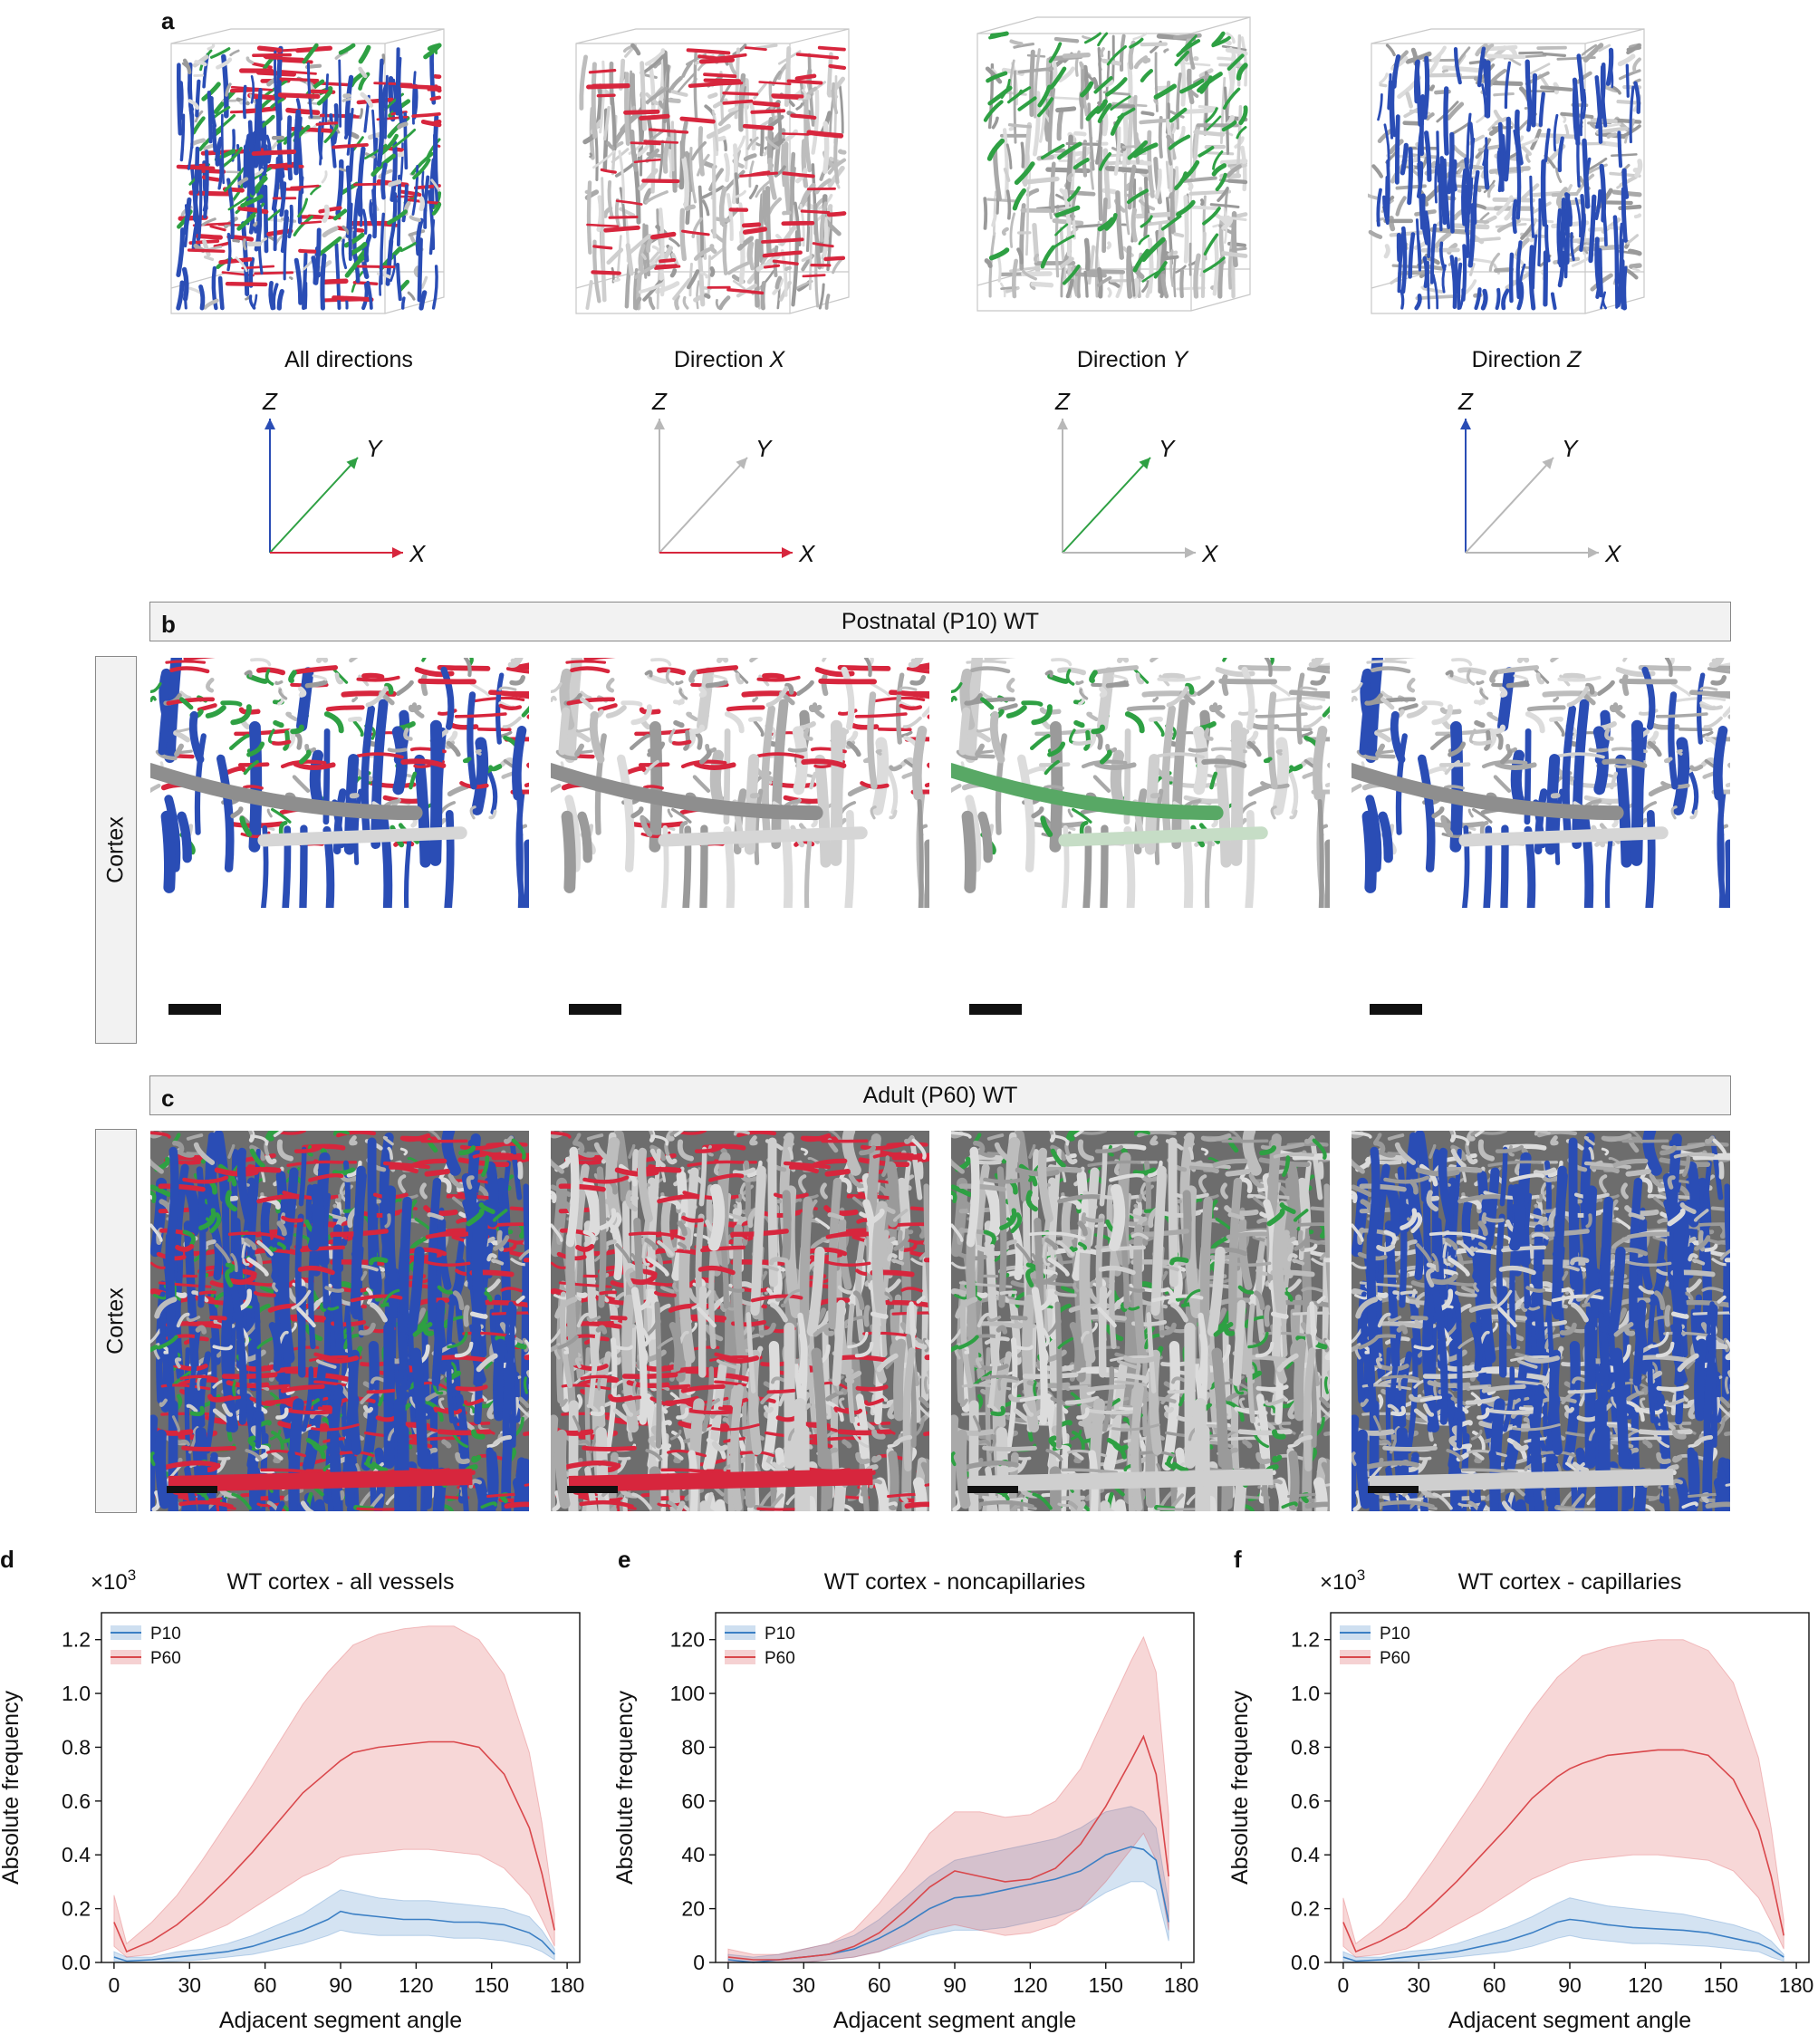 Image resolution: width=1818 pixels, height=2044 pixels. I want to click on axes-triad-z: Z Y X, so click(1539, 478).